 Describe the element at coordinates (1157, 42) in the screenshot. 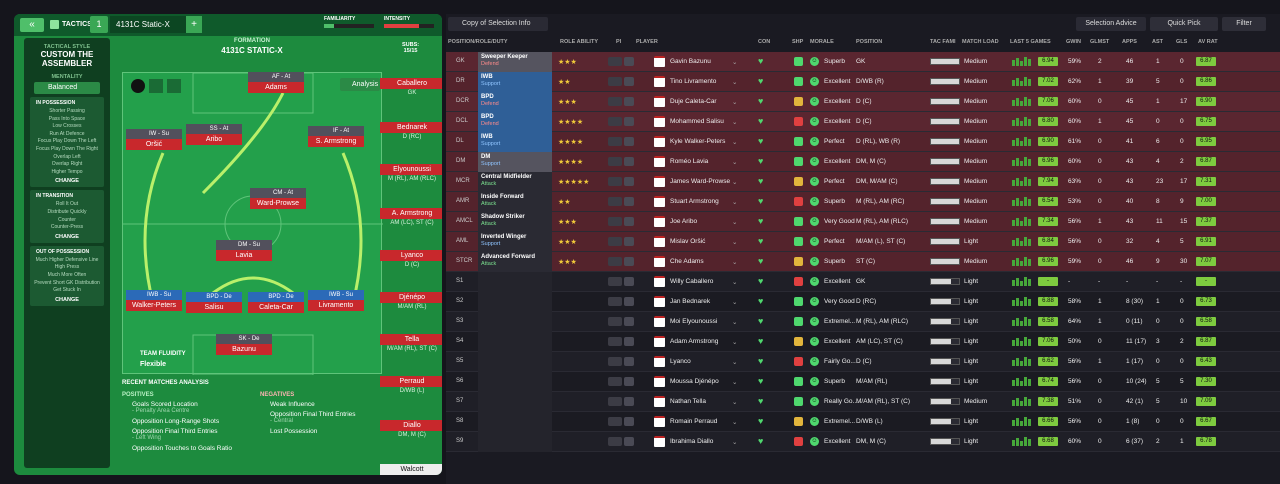

I see `col-ast: AST` at that location.